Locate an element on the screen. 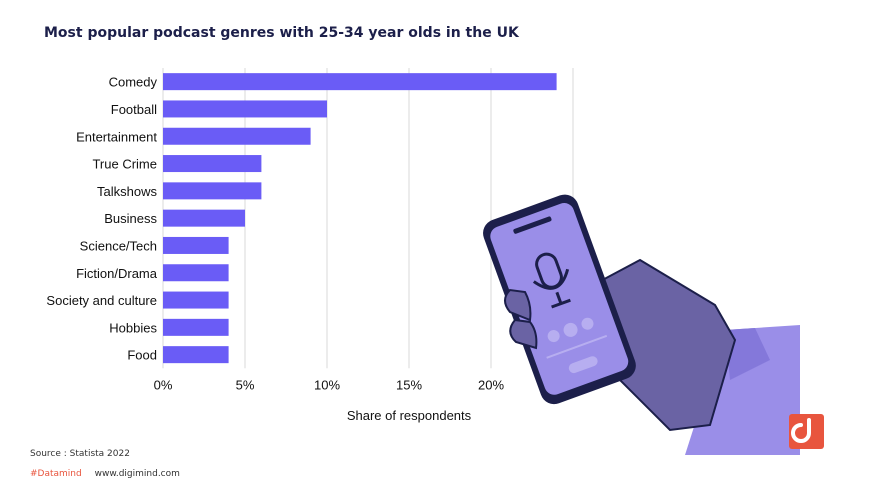  category-label: Business is located at coordinates (130, 218).